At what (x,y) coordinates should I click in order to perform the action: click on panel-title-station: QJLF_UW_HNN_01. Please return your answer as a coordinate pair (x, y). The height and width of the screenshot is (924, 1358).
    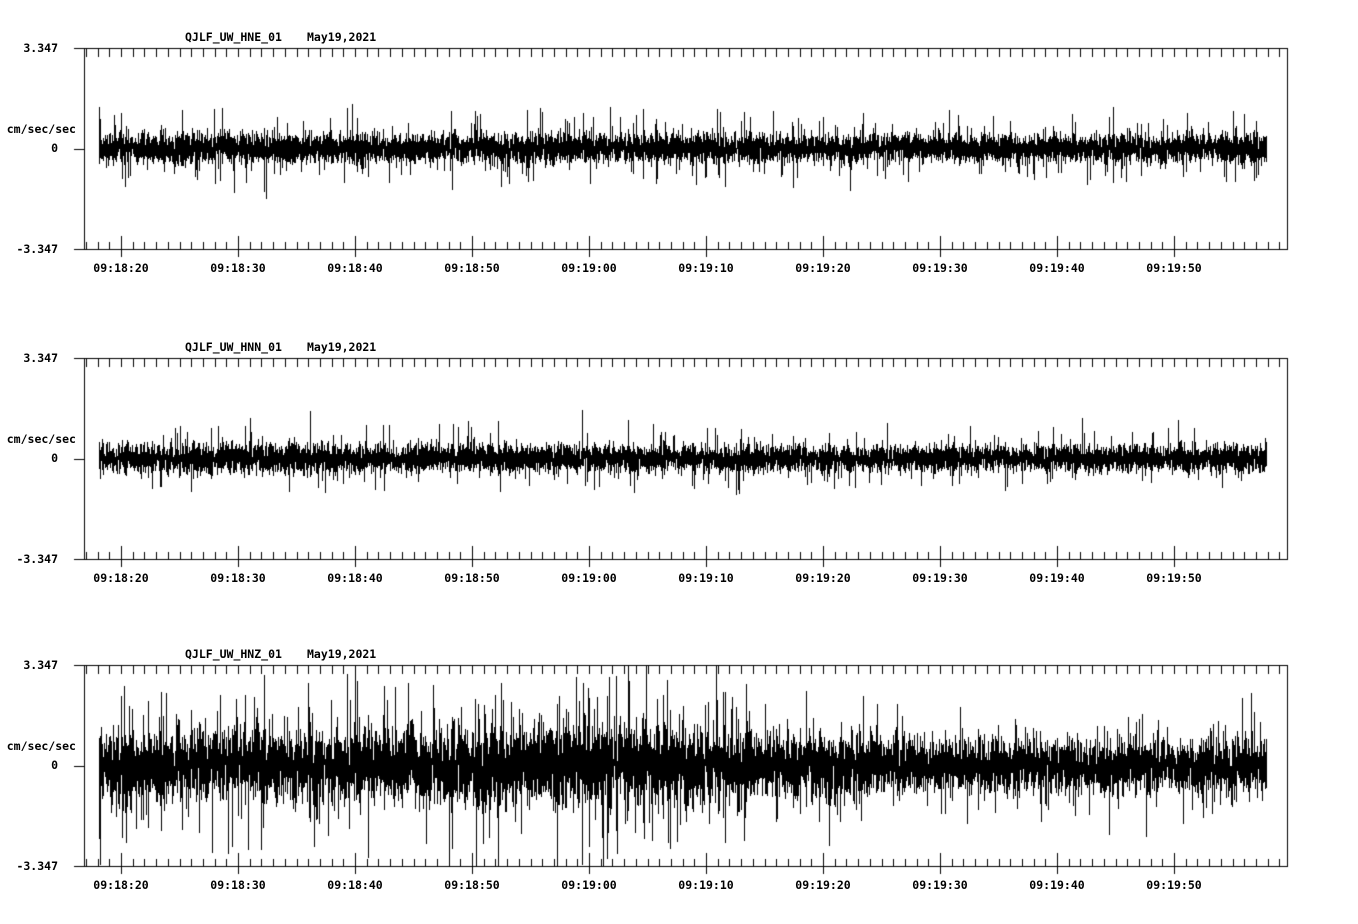
    Looking at the image, I should click on (233, 347).